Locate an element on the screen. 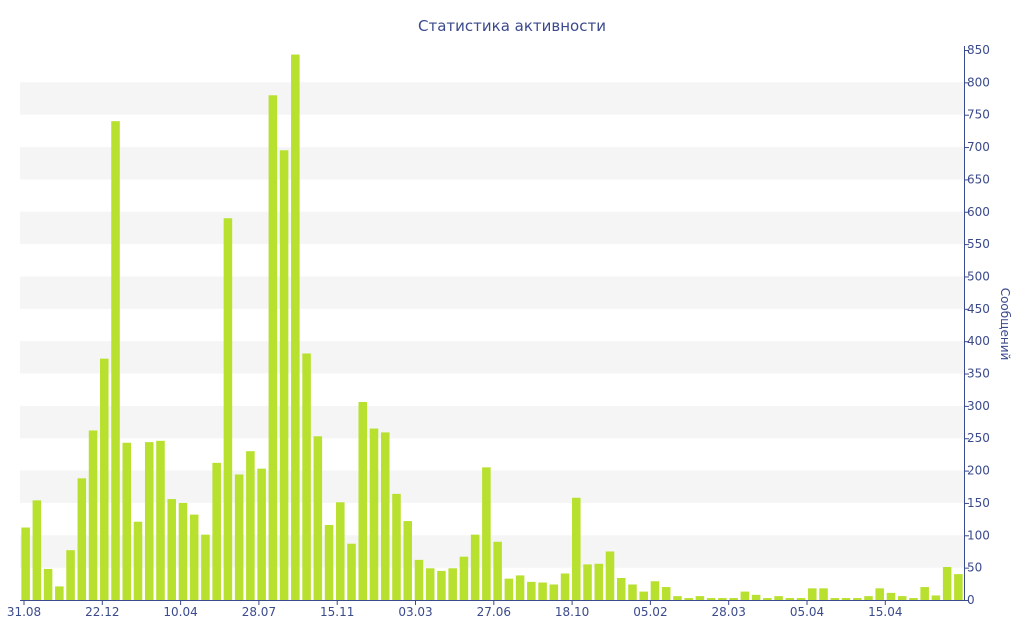 This screenshot has height=640, width=1024. y-tick-label: 750 is located at coordinates (978, 115).